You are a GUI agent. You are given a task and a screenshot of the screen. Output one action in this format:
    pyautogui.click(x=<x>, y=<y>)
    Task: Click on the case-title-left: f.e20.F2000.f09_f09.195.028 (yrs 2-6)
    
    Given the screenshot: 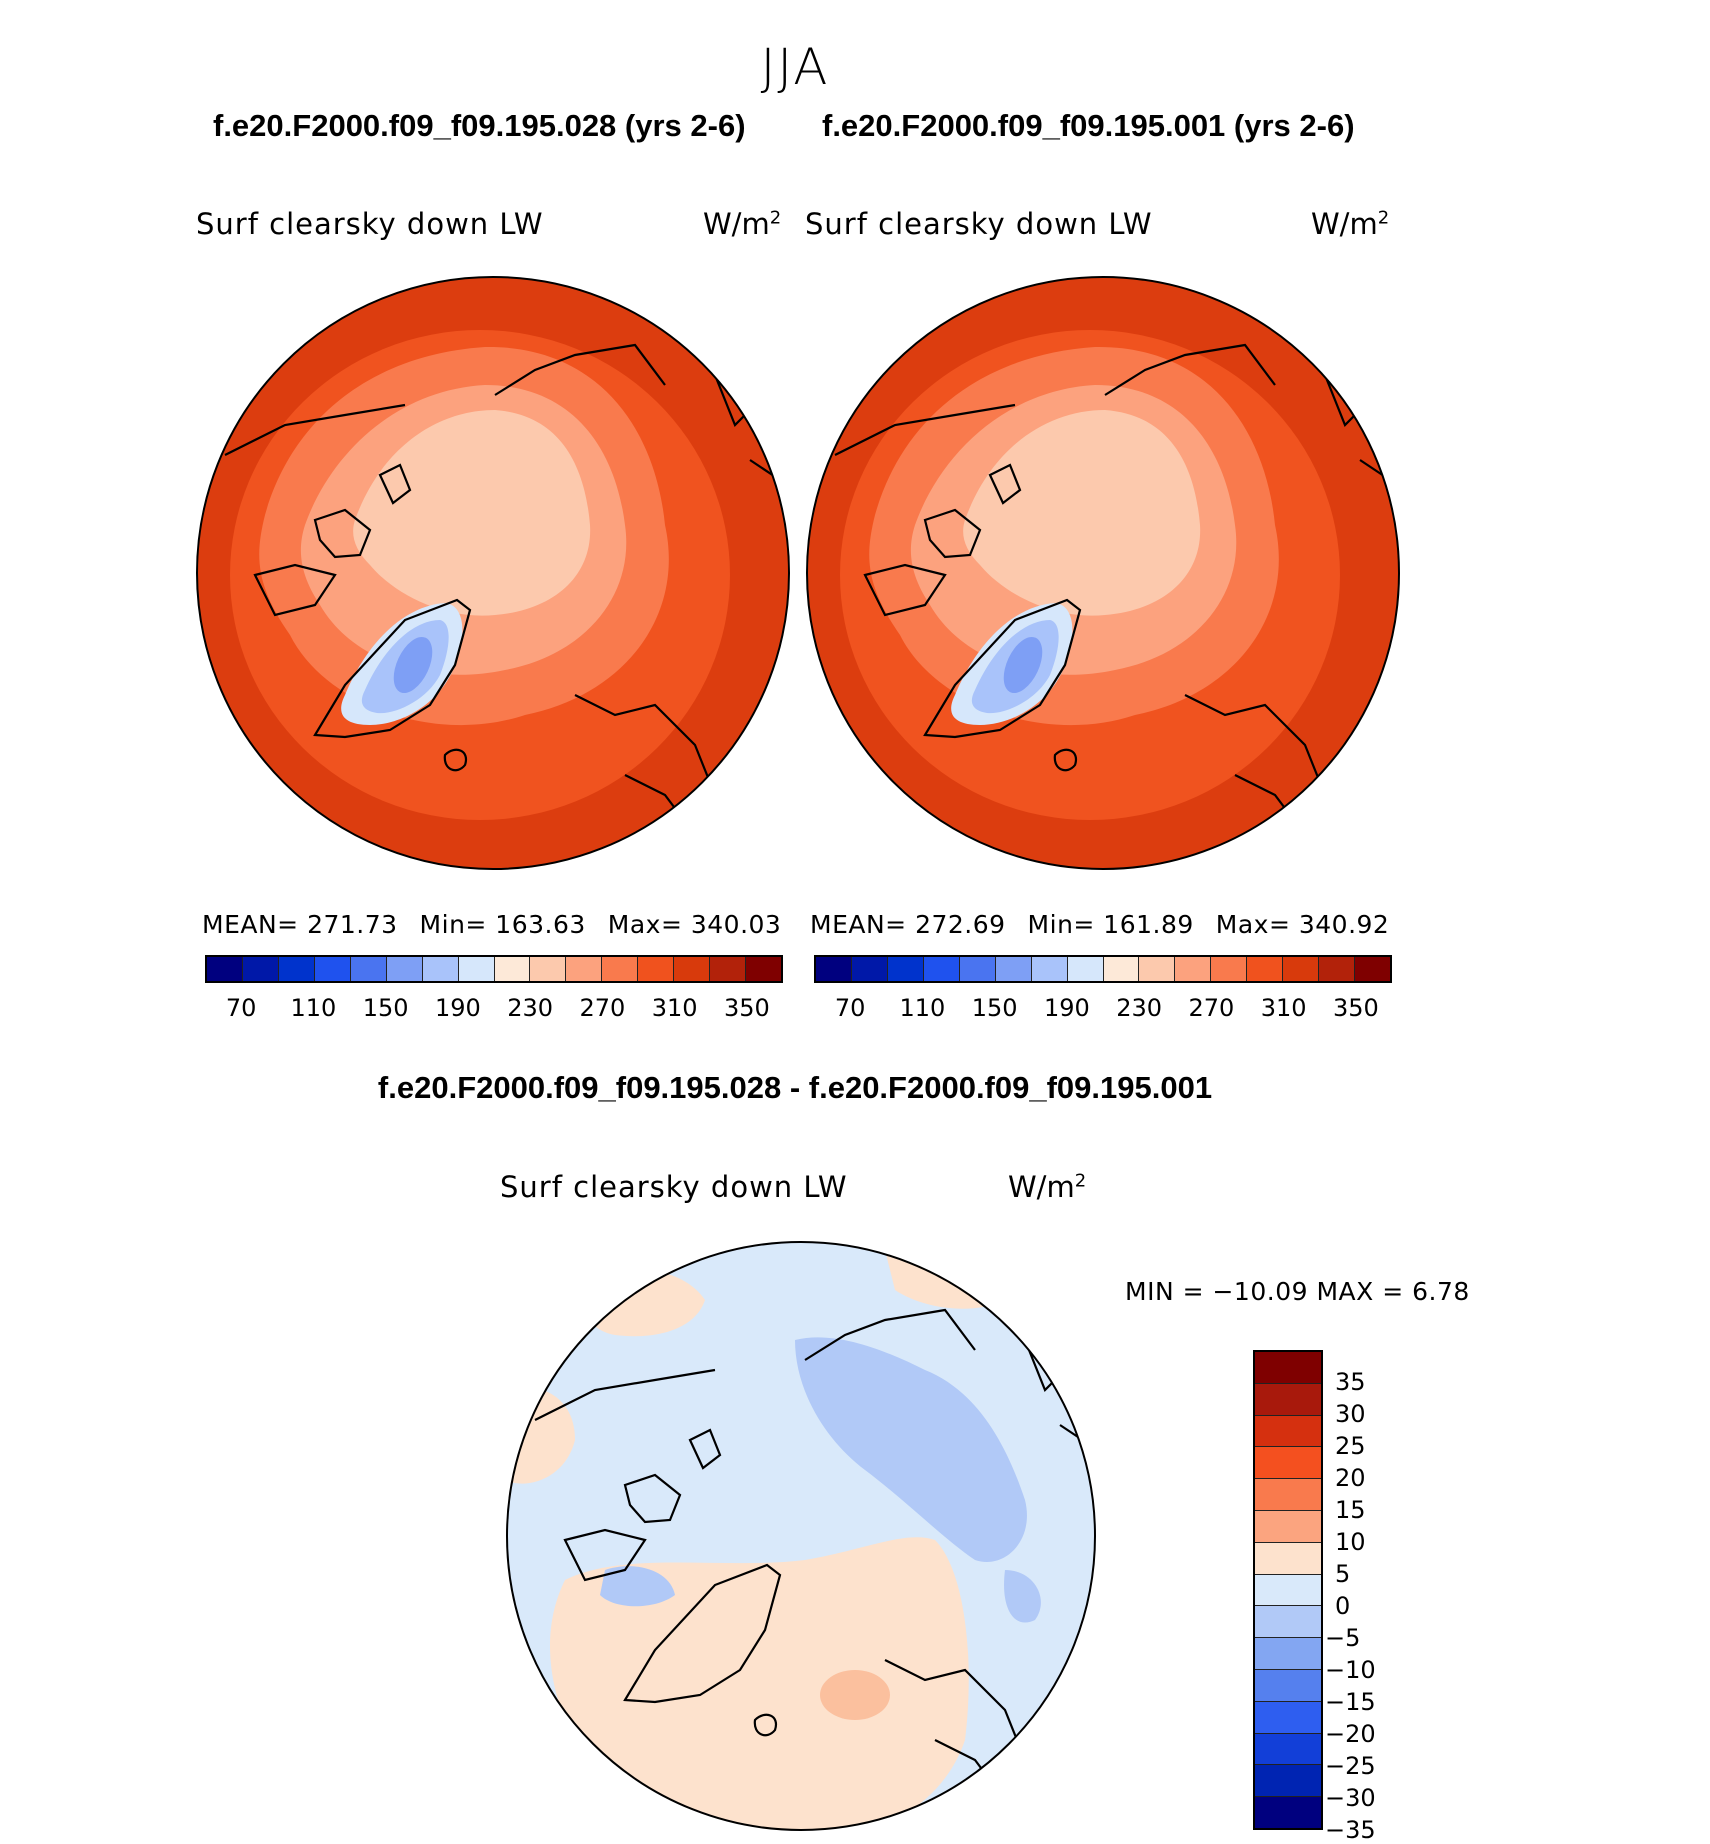 What is the action you would take?
    pyautogui.click(x=479, y=125)
    